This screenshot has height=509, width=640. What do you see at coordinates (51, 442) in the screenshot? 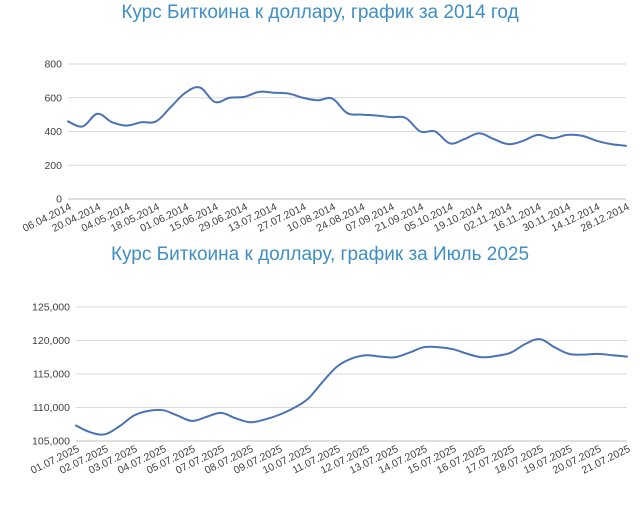
I see `chart-2-y-tick-label: 105,000` at bounding box center [51, 442].